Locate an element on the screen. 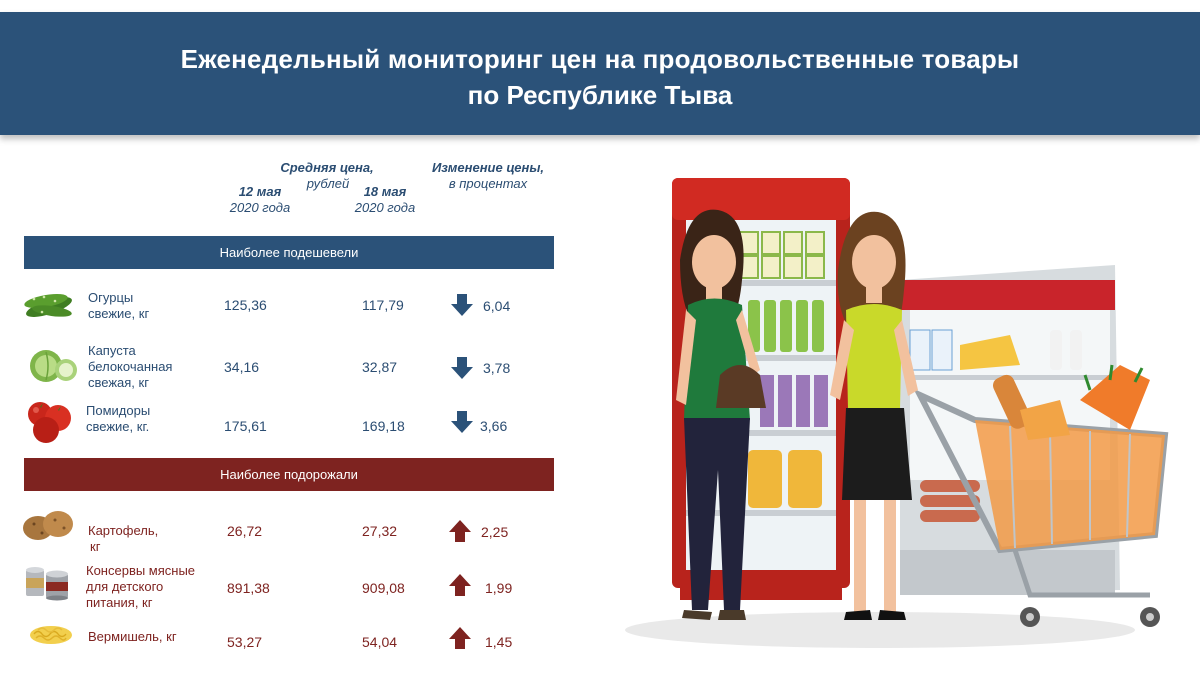  woman-green-shirt is located at coordinates (721, 414).